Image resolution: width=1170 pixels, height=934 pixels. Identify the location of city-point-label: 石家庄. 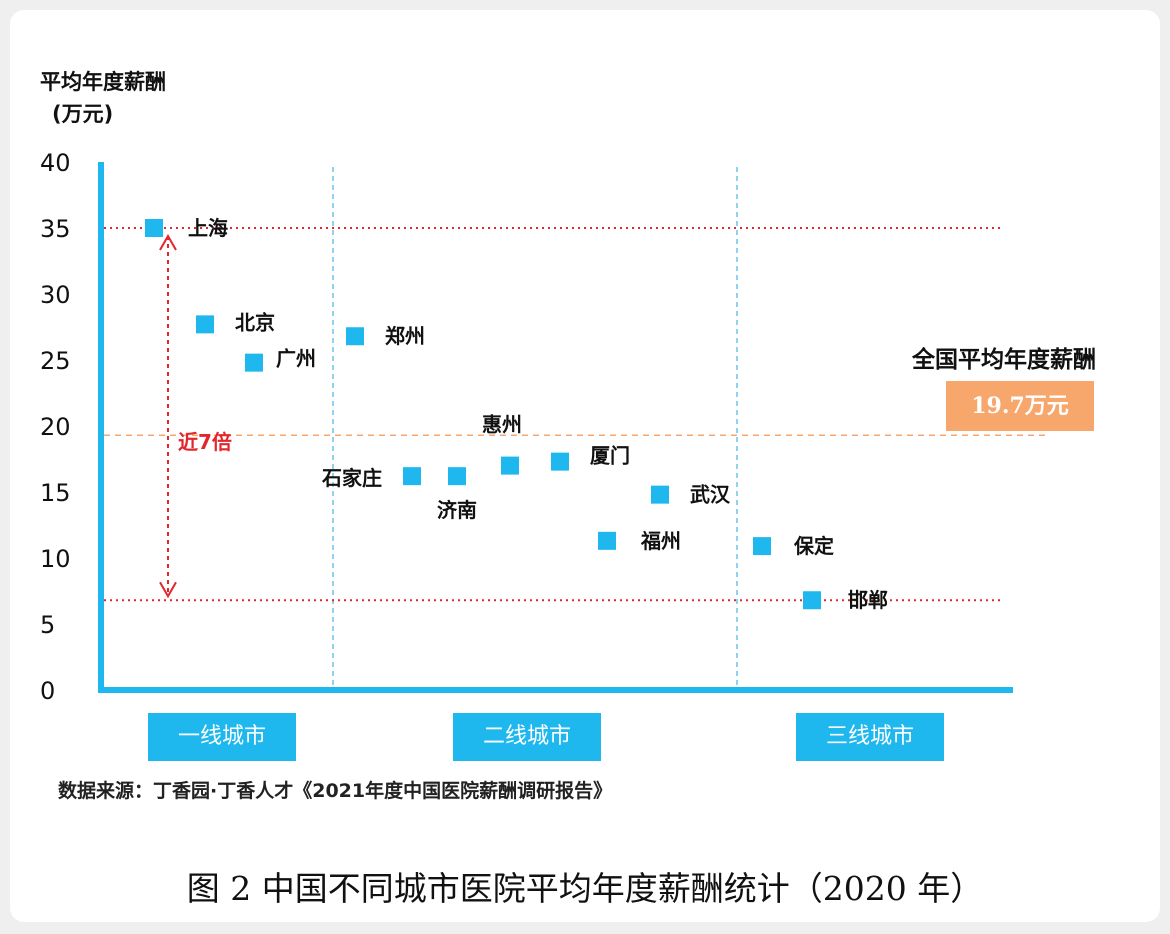
(351, 478).